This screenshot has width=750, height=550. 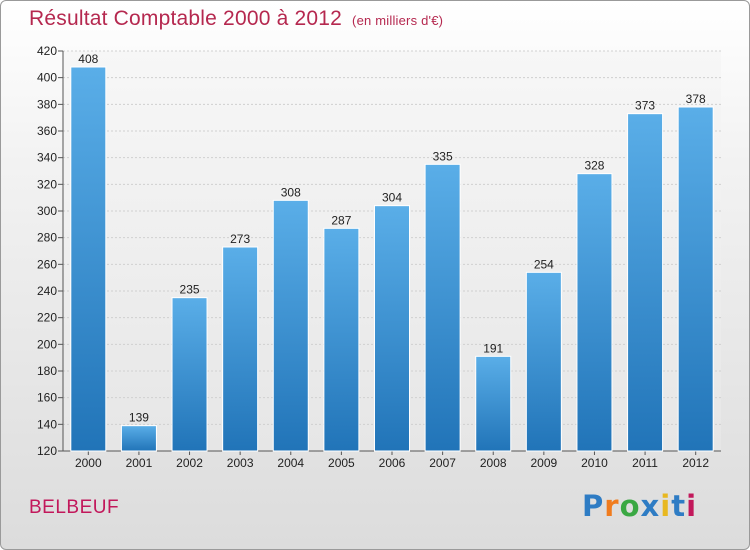 What do you see at coordinates (47, 131) in the screenshot?
I see `y-tick-label: 360` at bounding box center [47, 131].